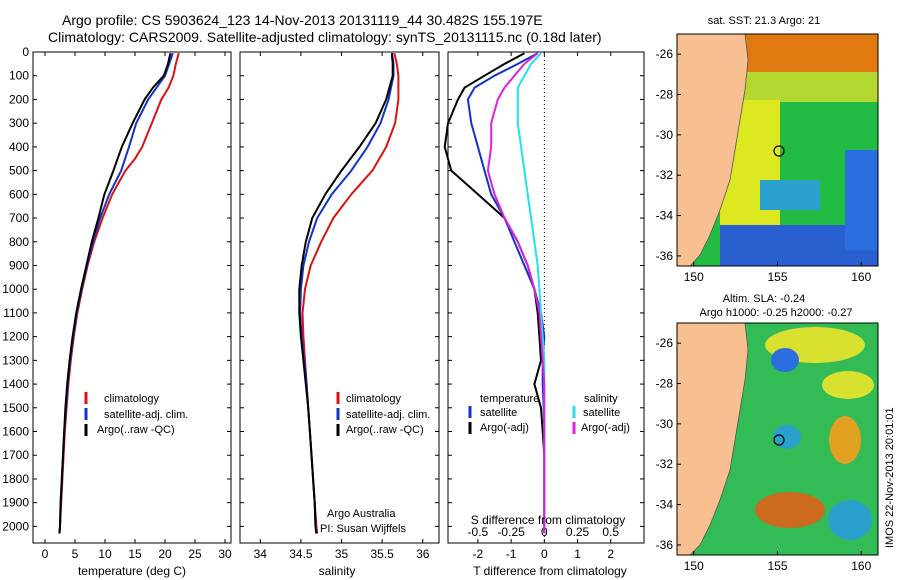 The height and width of the screenshot is (580, 900). Describe the element at coordinates (15, 408) in the screenshot. I see `y-tick-label: 1500` at that location.